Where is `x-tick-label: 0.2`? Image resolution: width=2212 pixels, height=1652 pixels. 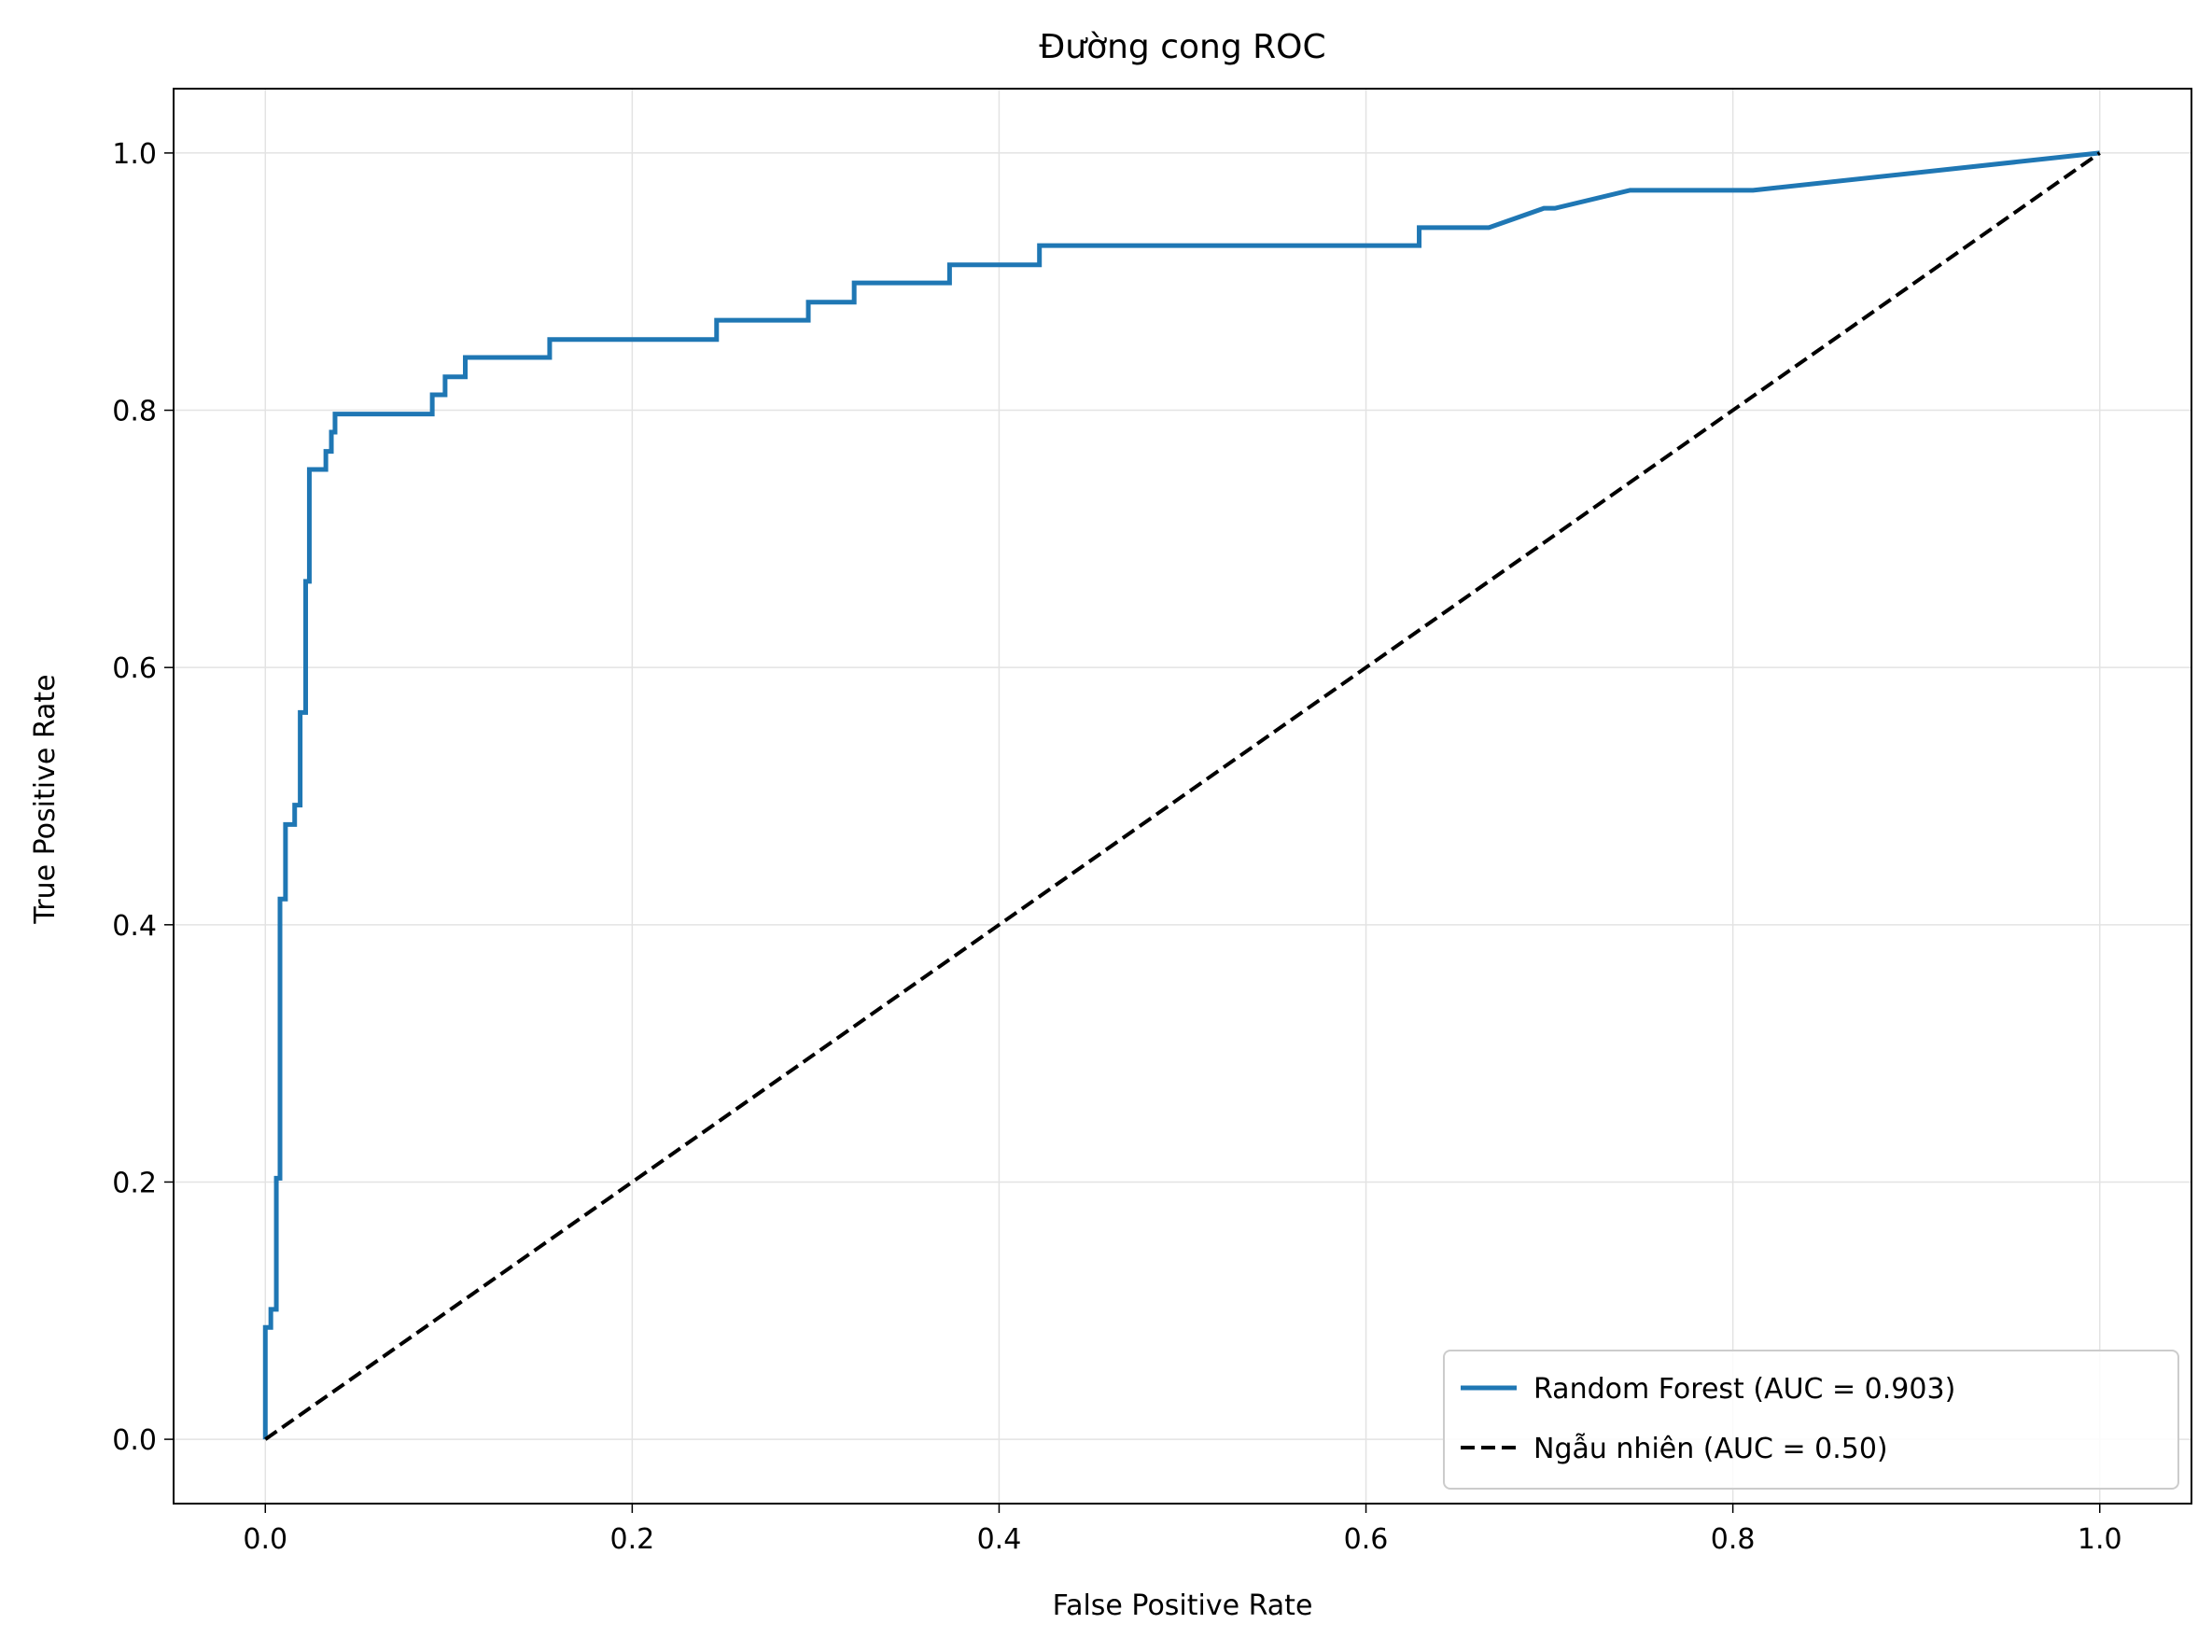 x-tick-label: 0.2 is located at coordinates (632, 1539).